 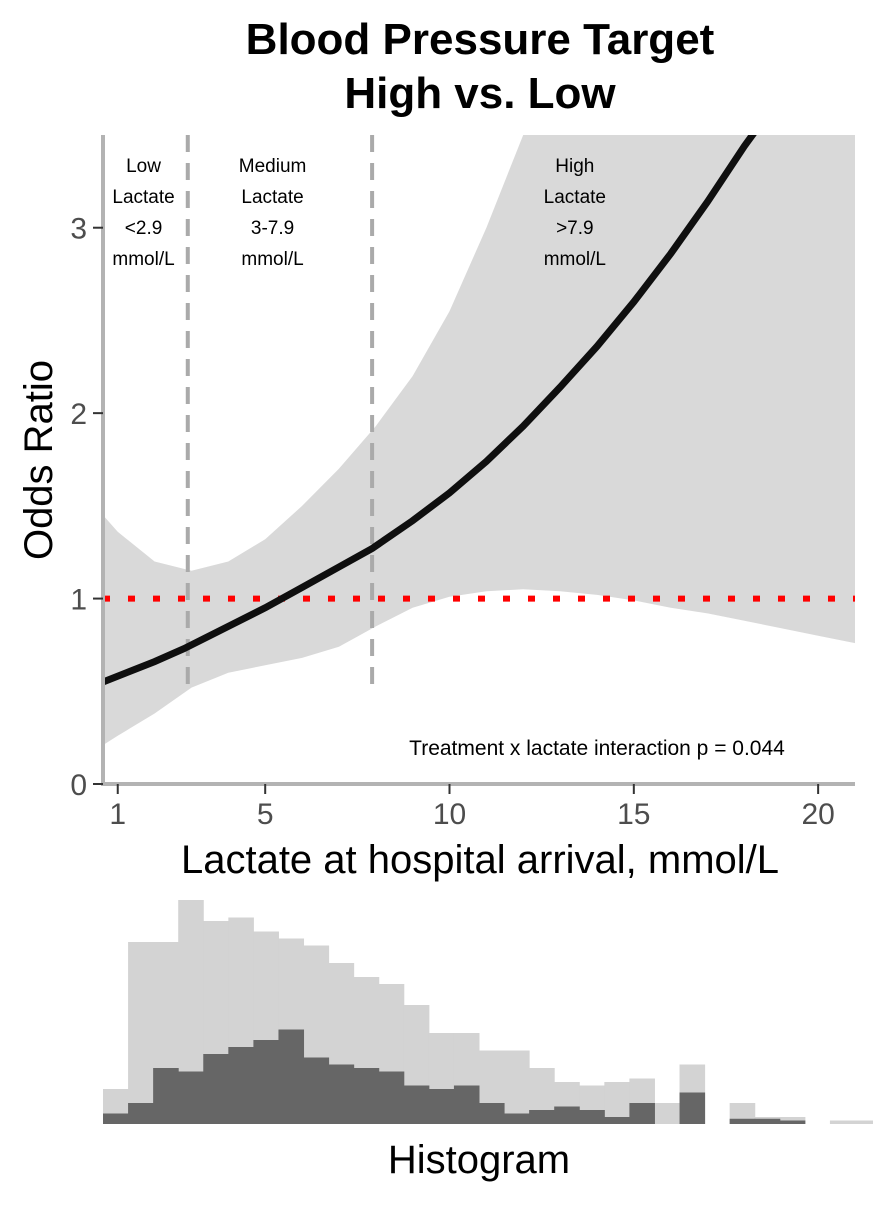 What do you see at coordinates (78, 229) in the screenshot?
I see `y-tick-label: 3` at bounding box center [78, 229].